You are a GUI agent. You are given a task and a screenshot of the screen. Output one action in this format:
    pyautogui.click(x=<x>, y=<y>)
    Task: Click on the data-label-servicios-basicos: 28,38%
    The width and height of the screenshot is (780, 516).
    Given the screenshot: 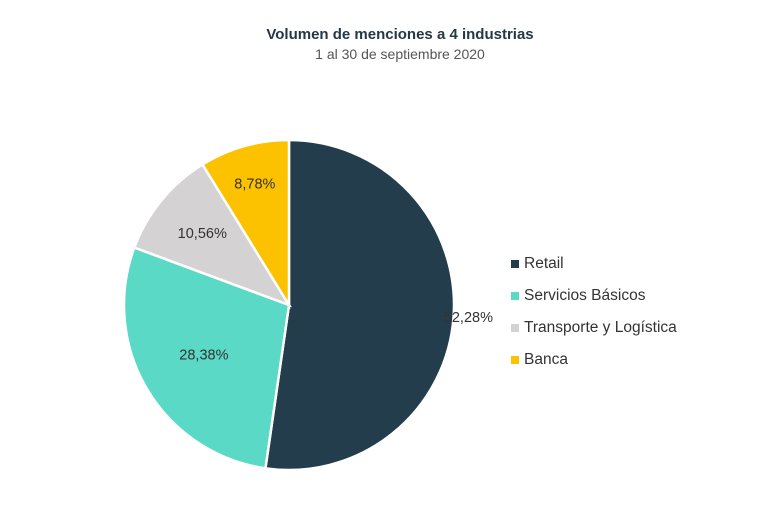 What is the action you would take?
    pyautogui.click(x=203, y=356)
    